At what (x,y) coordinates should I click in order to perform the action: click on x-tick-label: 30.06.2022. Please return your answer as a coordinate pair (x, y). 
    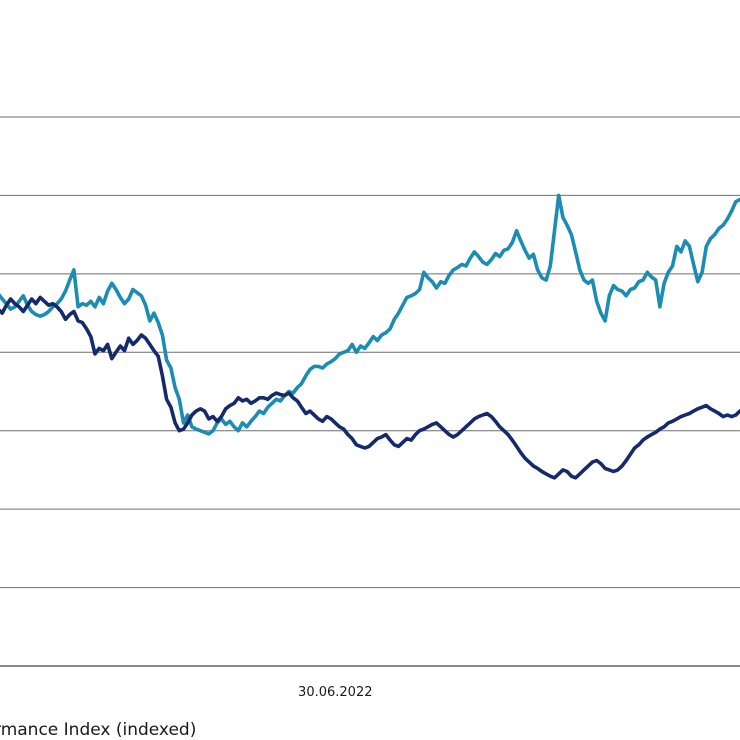
    Looking at the image, I should click on (335, 692).